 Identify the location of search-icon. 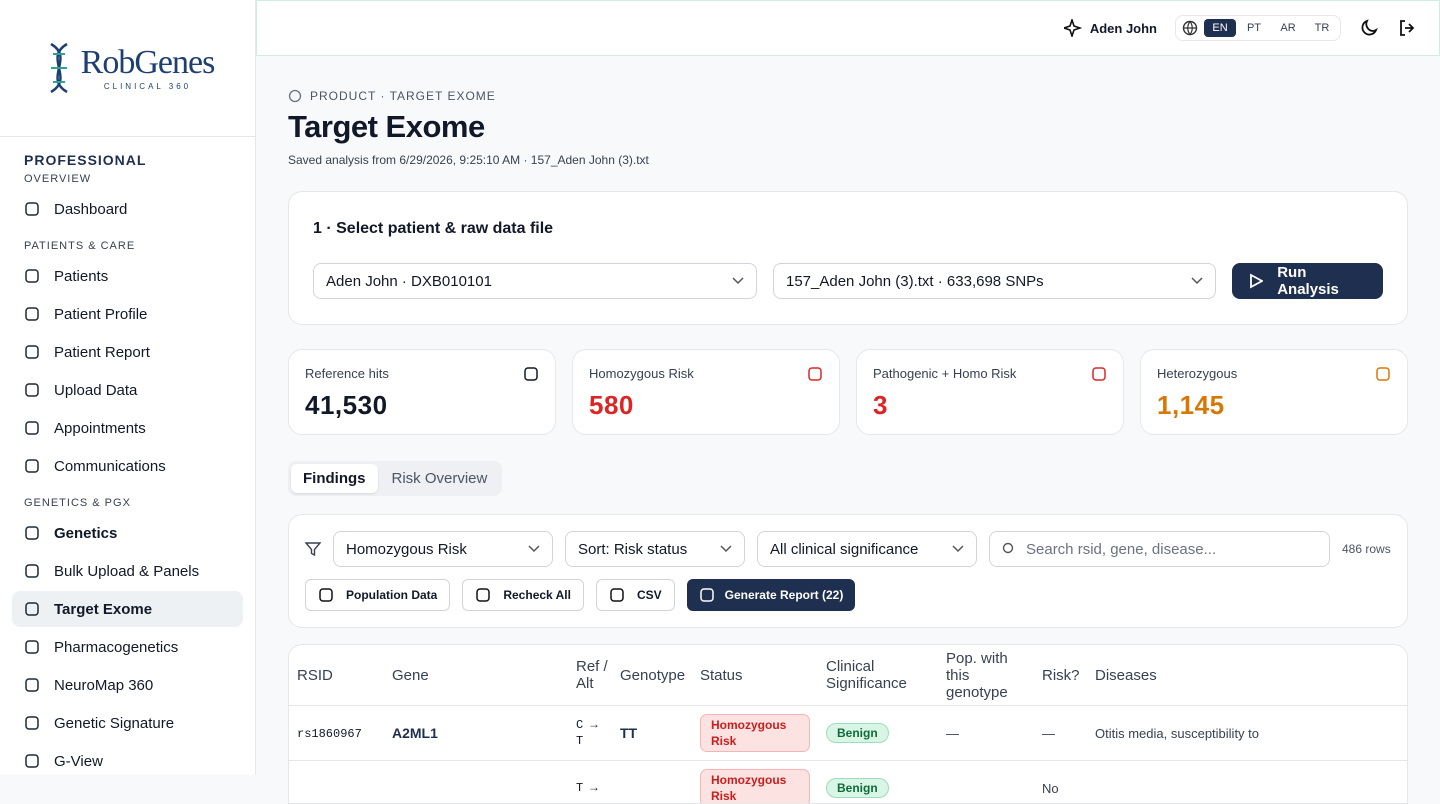
(1008, 548).